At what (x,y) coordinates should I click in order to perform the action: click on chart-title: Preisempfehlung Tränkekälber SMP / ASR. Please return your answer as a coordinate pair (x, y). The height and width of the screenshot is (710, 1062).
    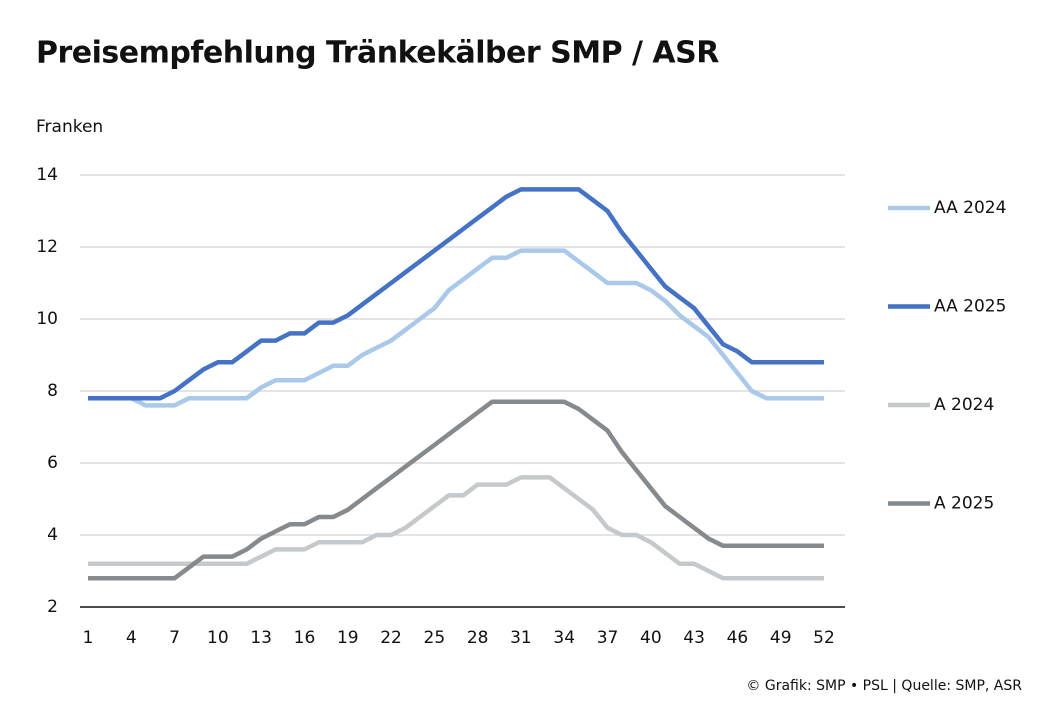
    Looking at the image, I should click on (377, 53).